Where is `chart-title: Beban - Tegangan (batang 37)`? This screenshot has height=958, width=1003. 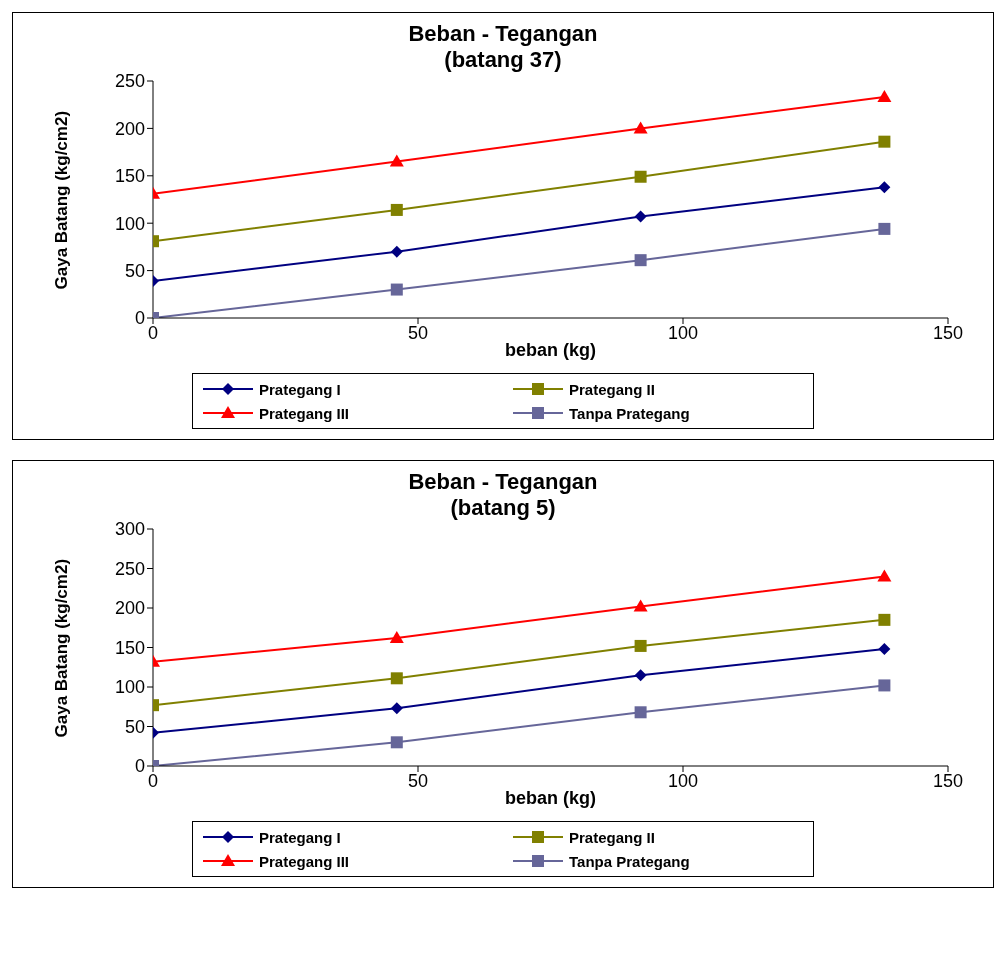 chart-title: Beban - Tegangan (batang 37) is located at coordinates (503, 47).